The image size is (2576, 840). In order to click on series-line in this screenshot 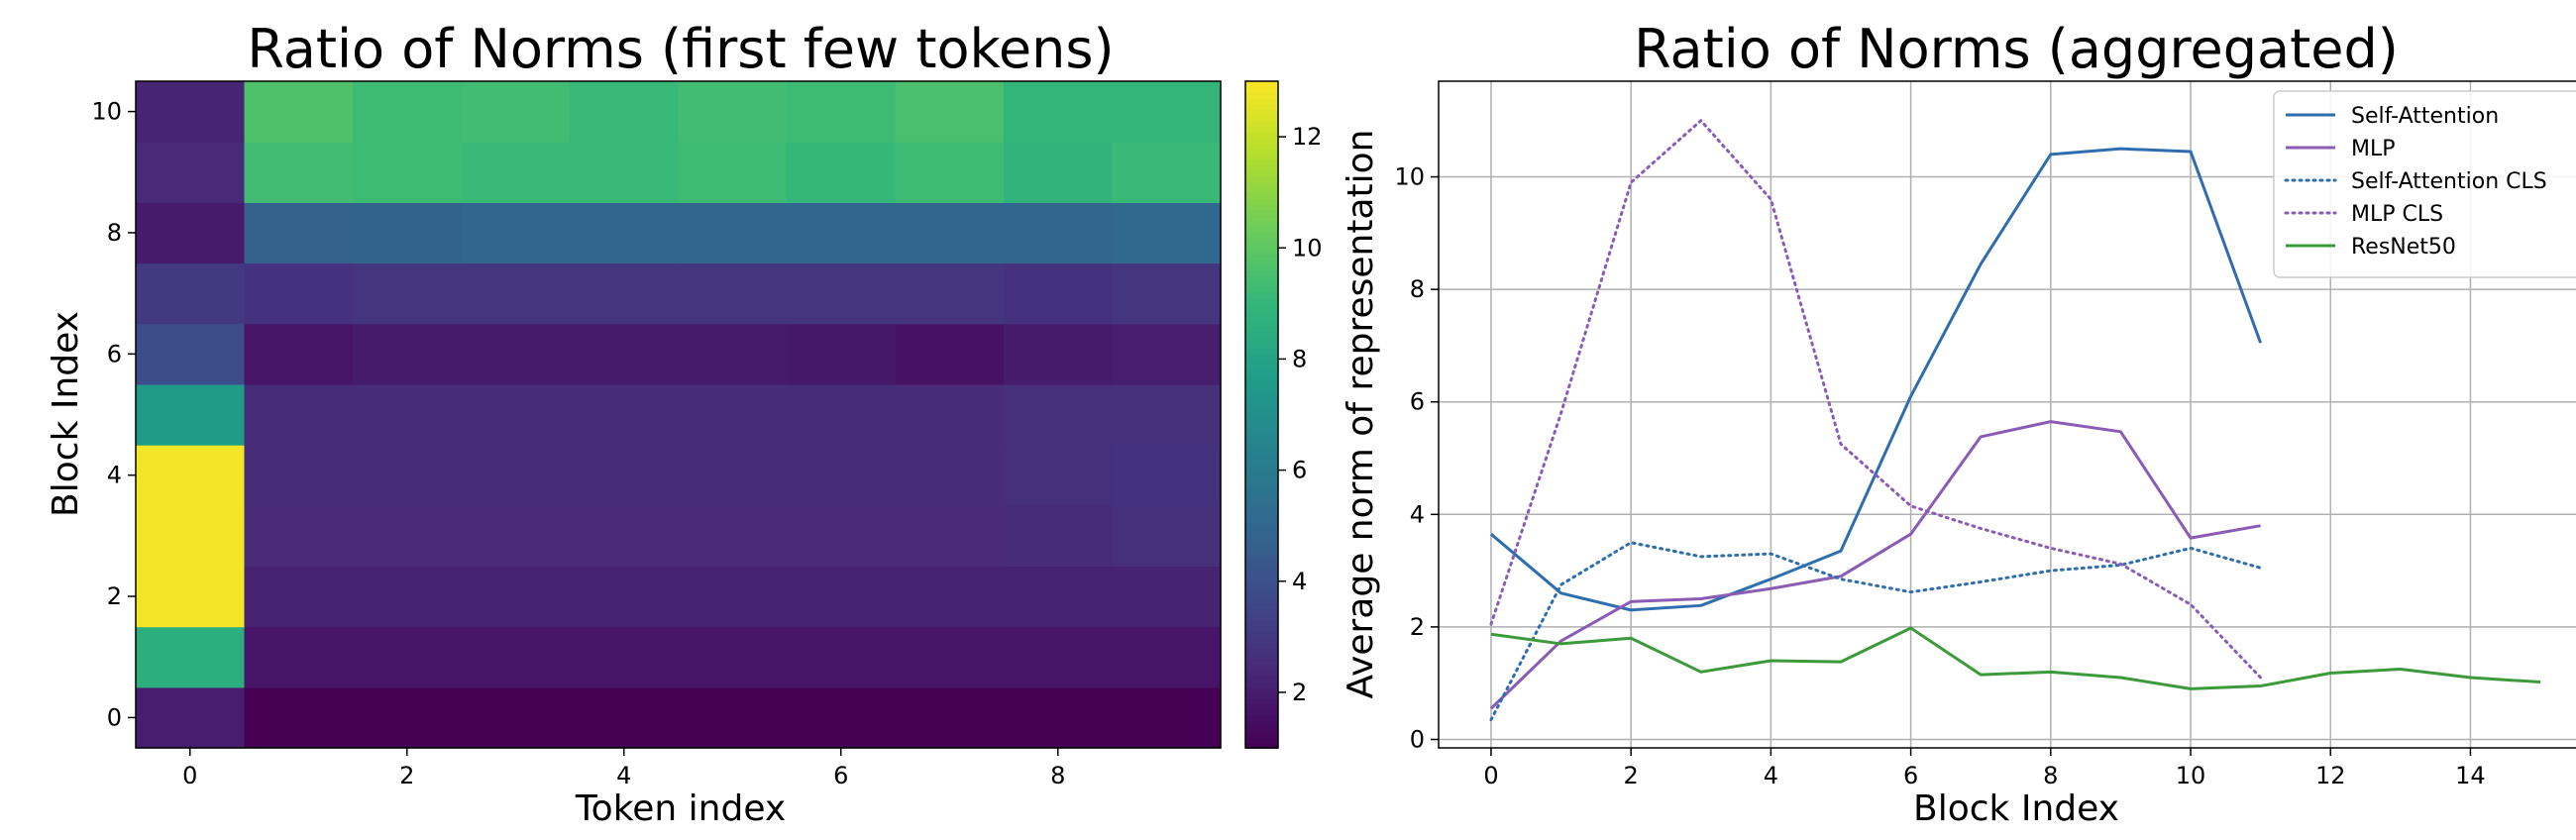, I will do `click(1876, 631)`.